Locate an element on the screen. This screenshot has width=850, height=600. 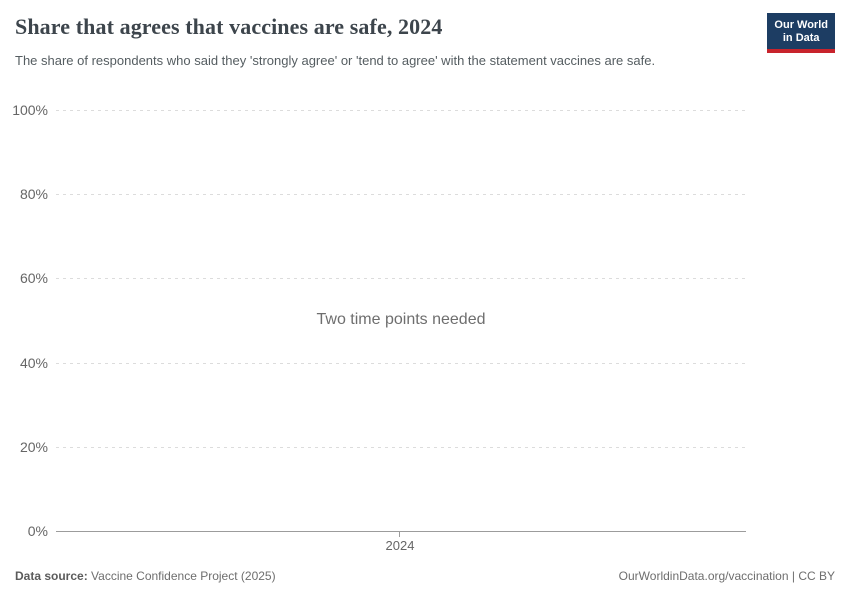
x-axis-tick-label: 2024 is located at coordinates (400, 545).